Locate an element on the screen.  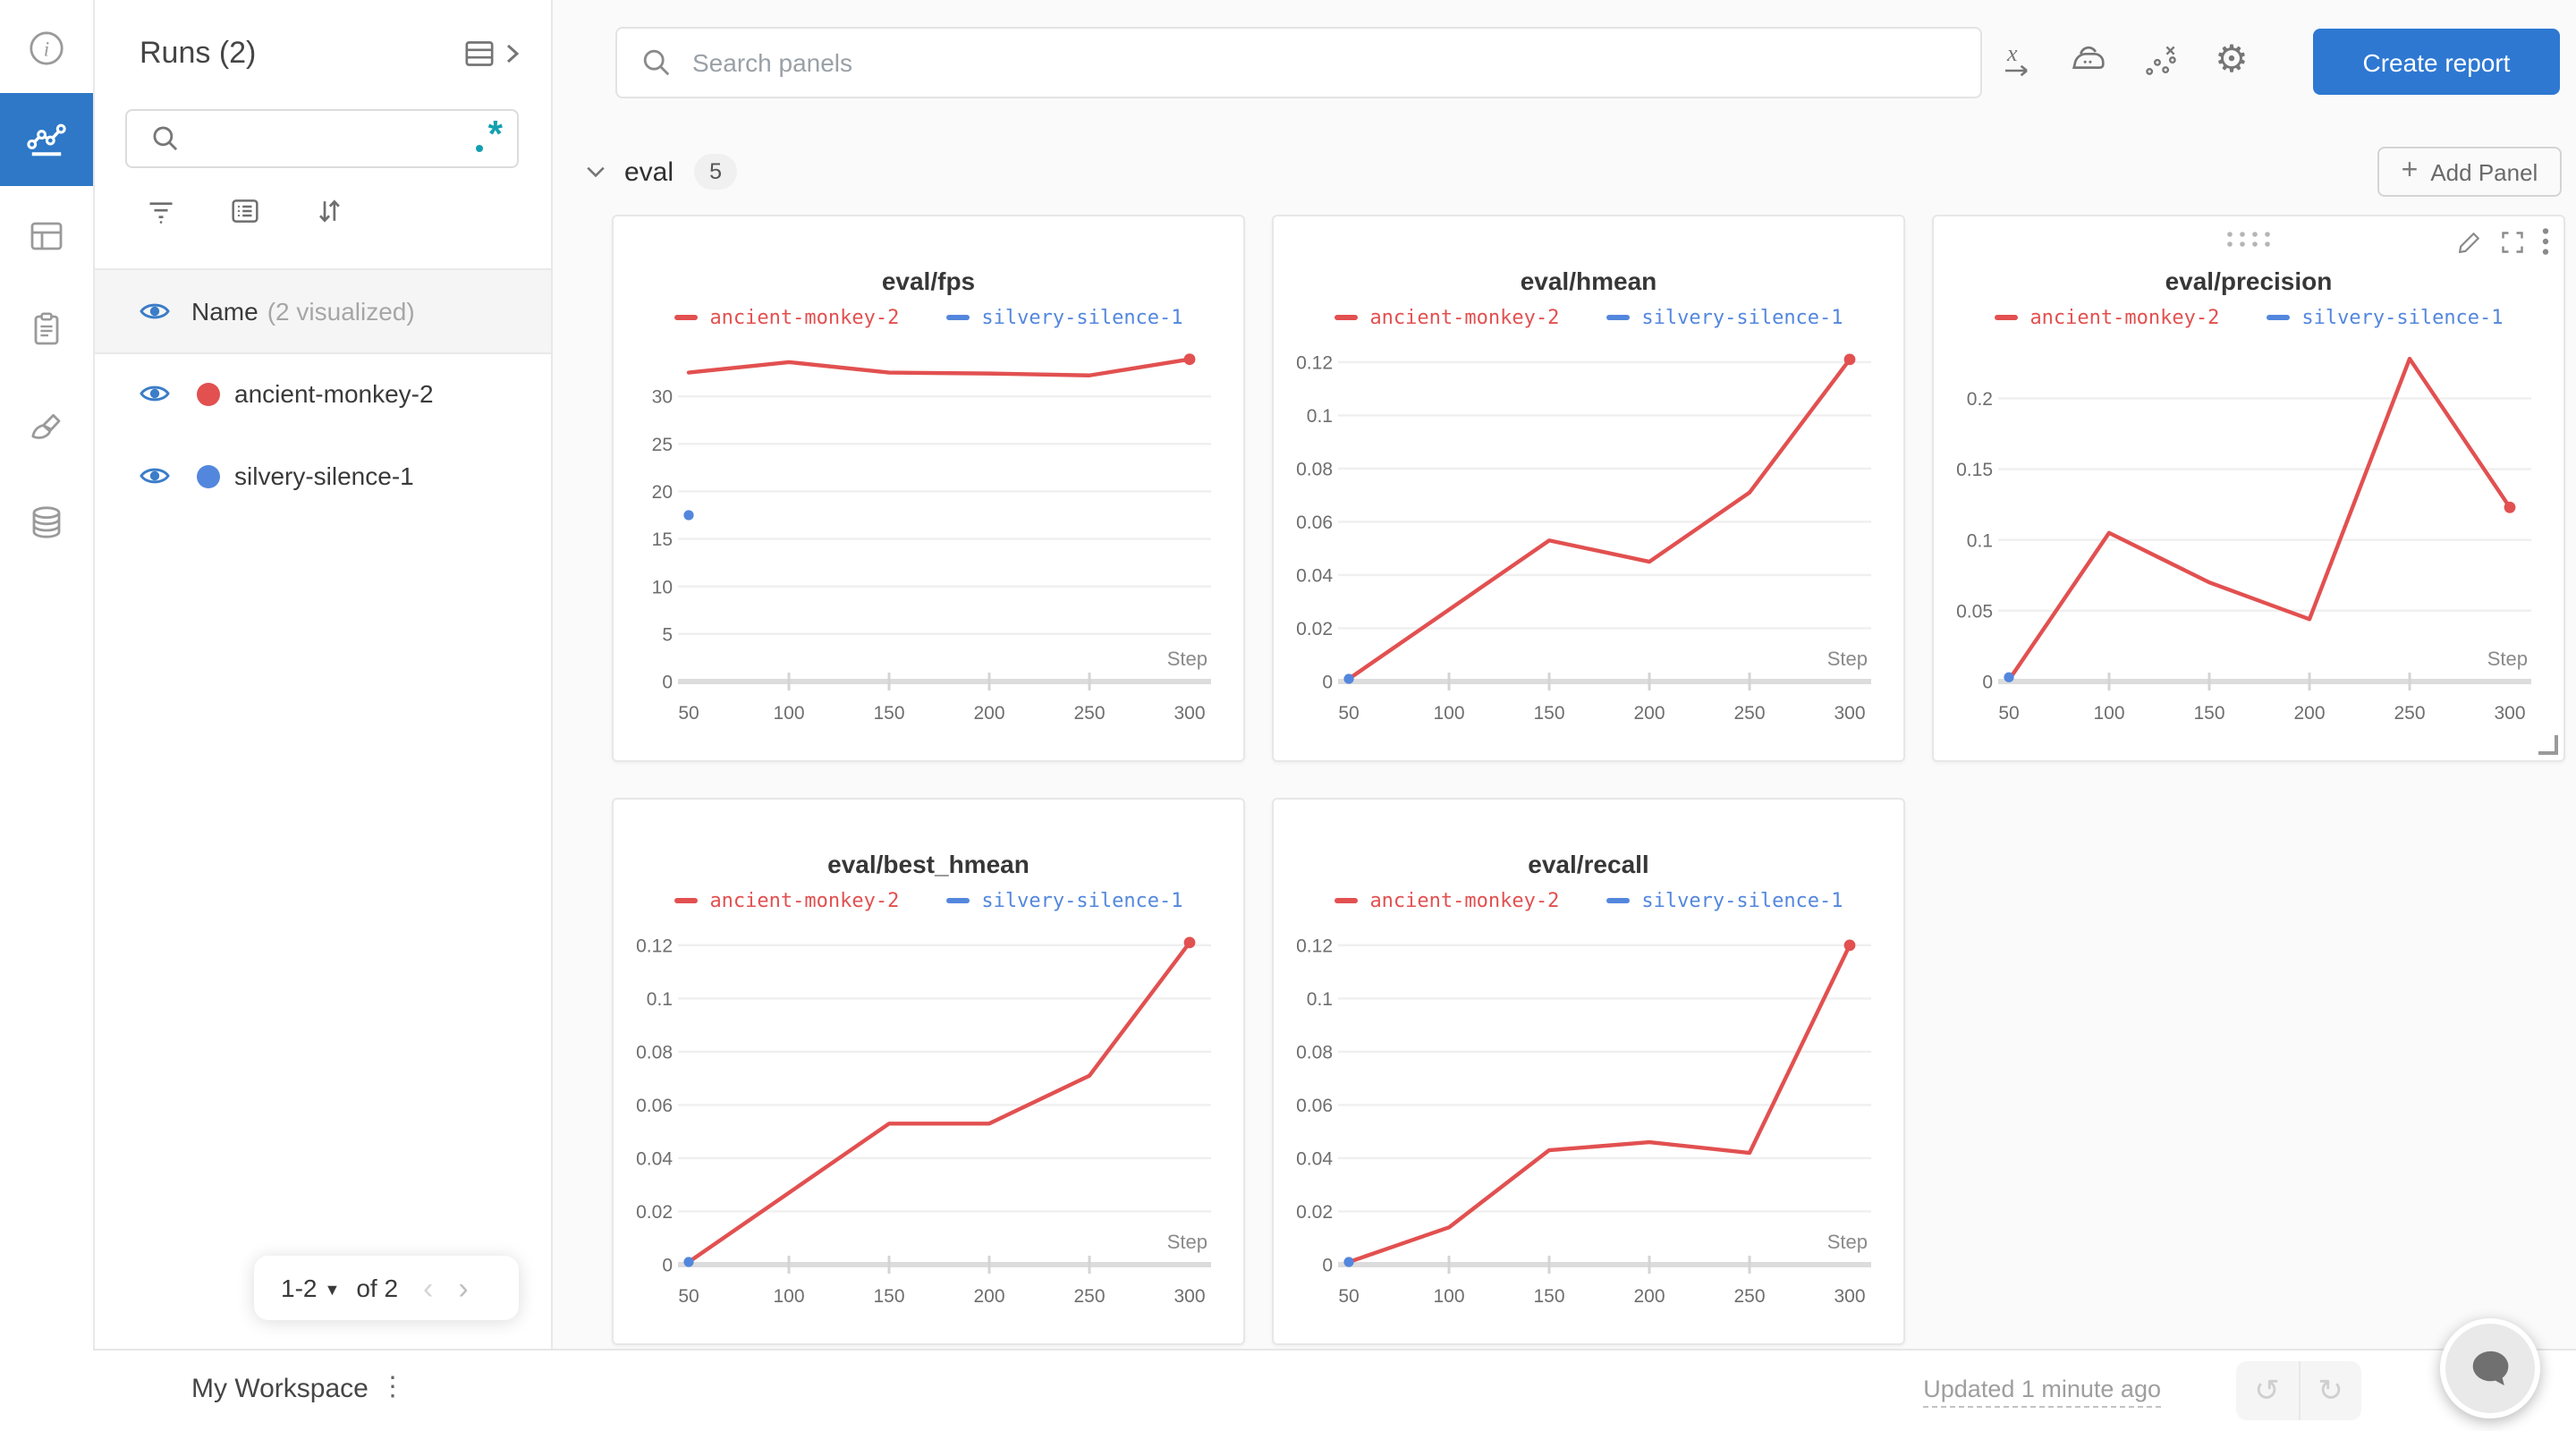
kebab-icon is located at coordinates (2545, 242).